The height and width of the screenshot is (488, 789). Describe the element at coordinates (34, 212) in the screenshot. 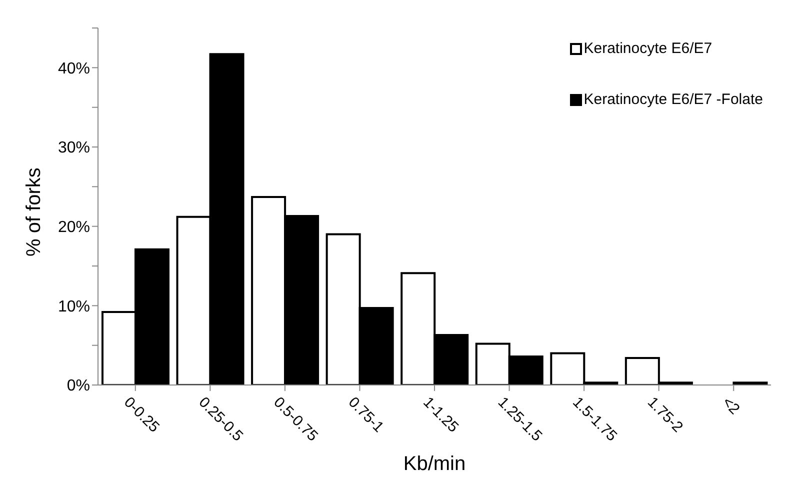

I see `y-axis-title: % of forks` at that location.